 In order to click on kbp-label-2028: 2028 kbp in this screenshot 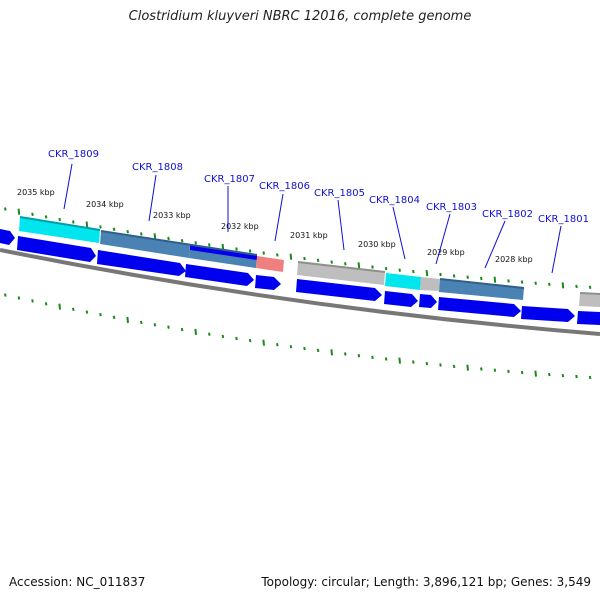, I will do `click(514, 259)`.